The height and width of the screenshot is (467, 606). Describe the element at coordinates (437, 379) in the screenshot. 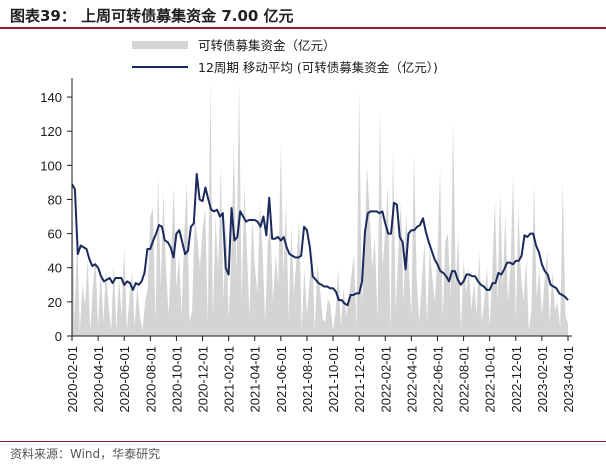

I see `x-tick-label: 2022-06-01` at that location.